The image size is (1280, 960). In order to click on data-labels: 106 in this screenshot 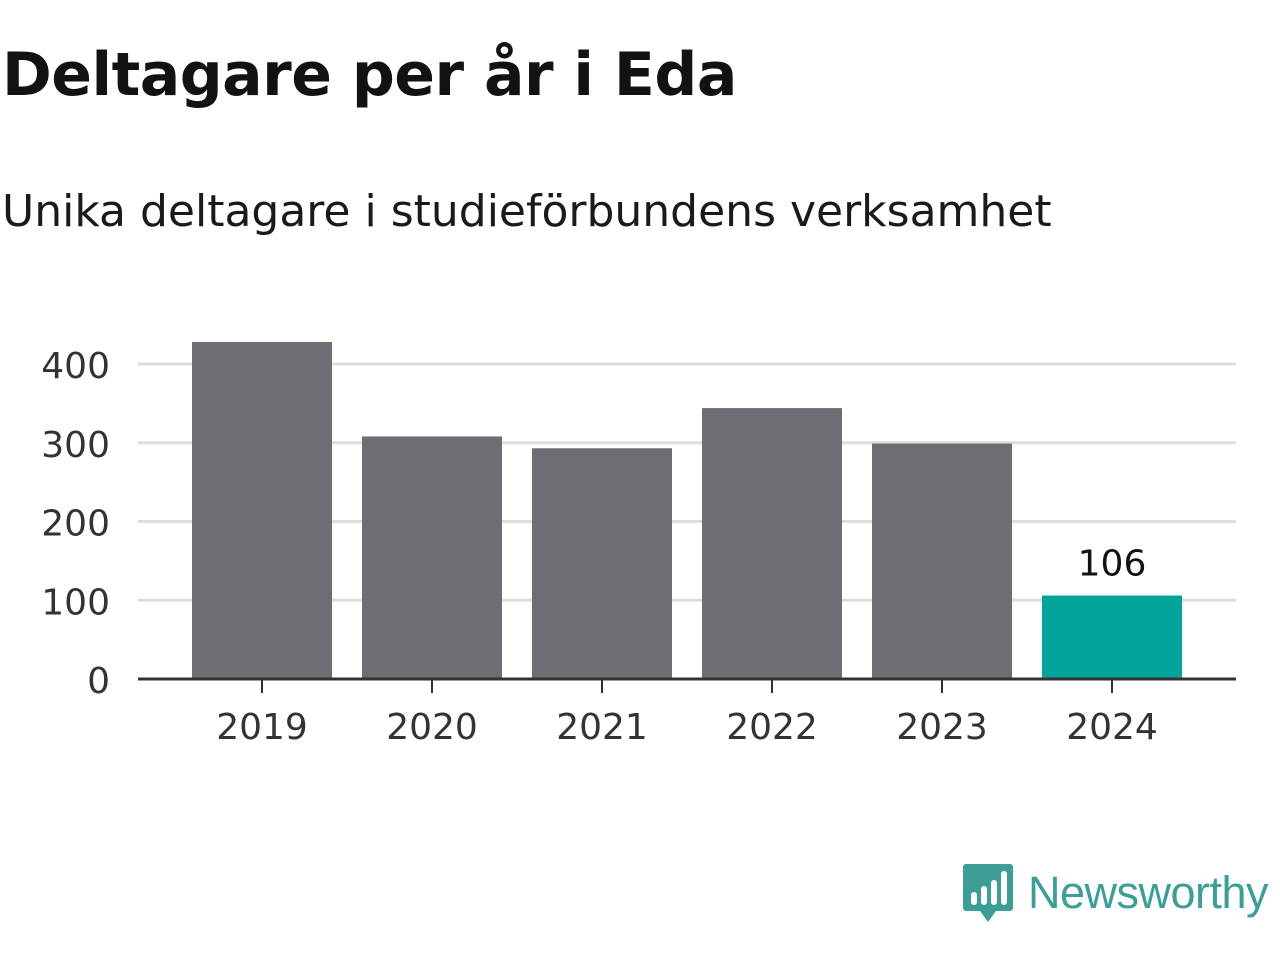, I will do `click(1112, 564)`.